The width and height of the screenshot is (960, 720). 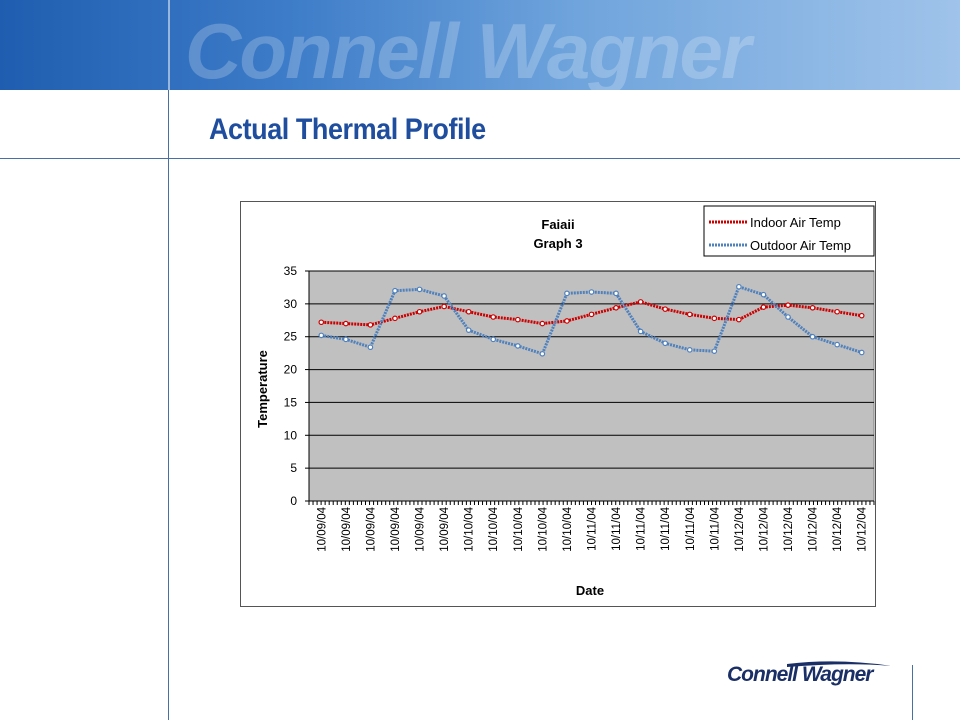 I want to click on x-tick-label-20: 10/12/04, so click(x=814, y=528).